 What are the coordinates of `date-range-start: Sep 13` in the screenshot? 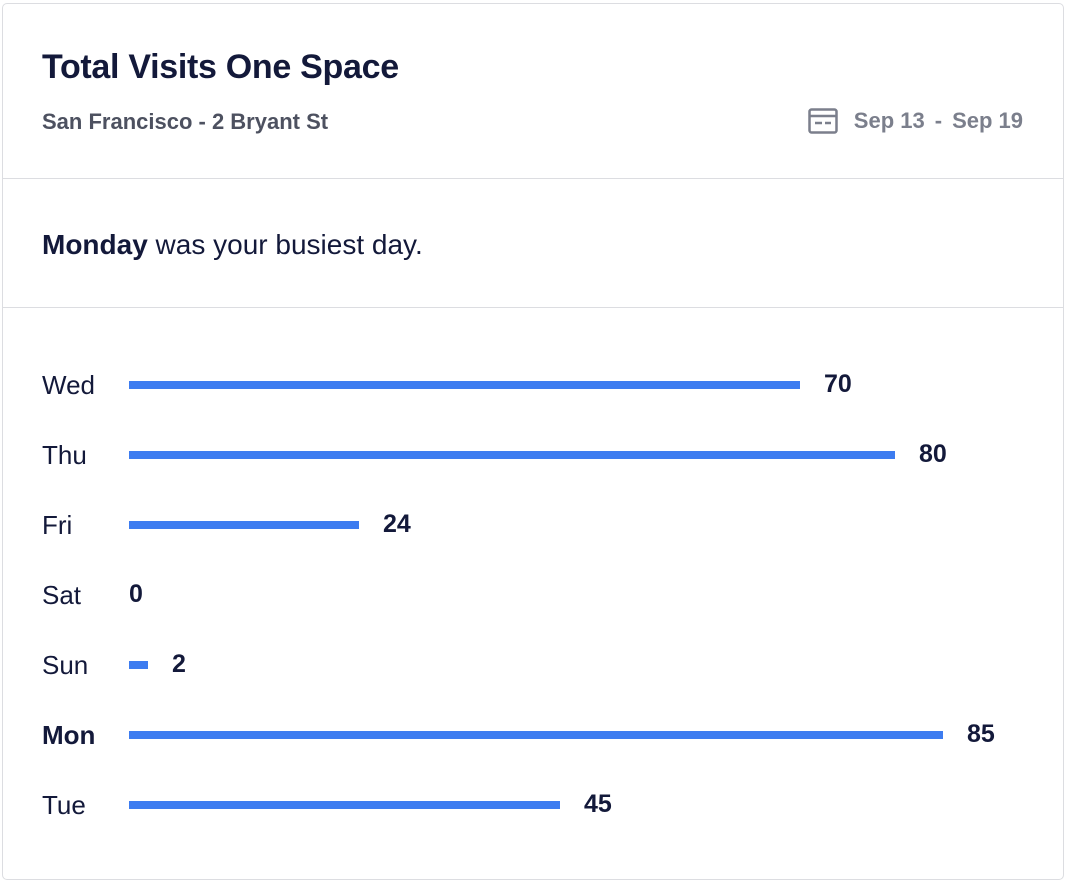 It's located at (889, 120).